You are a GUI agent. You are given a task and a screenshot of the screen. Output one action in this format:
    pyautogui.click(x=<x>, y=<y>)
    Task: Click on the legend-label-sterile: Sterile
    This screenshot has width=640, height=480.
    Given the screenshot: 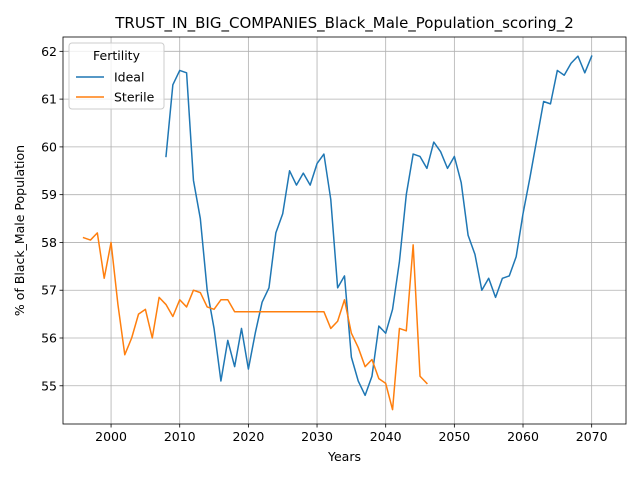 What is the action you would take?
    pyautogui.click(x=134, y=97)
    